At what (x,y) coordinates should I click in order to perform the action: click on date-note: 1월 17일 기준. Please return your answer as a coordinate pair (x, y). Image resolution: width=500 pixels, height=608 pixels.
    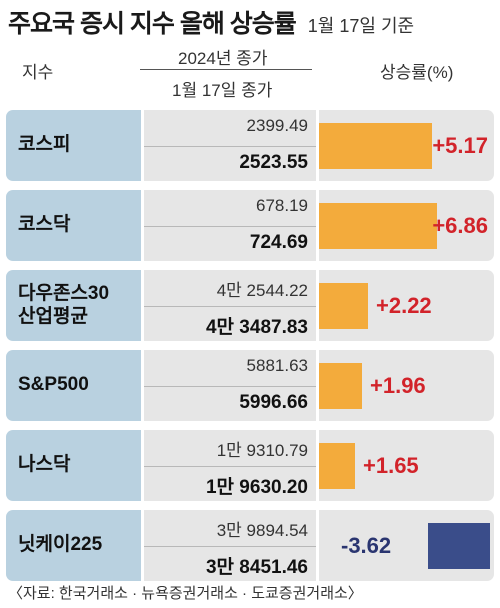
    Looking at the image, I should click on (361, 26).